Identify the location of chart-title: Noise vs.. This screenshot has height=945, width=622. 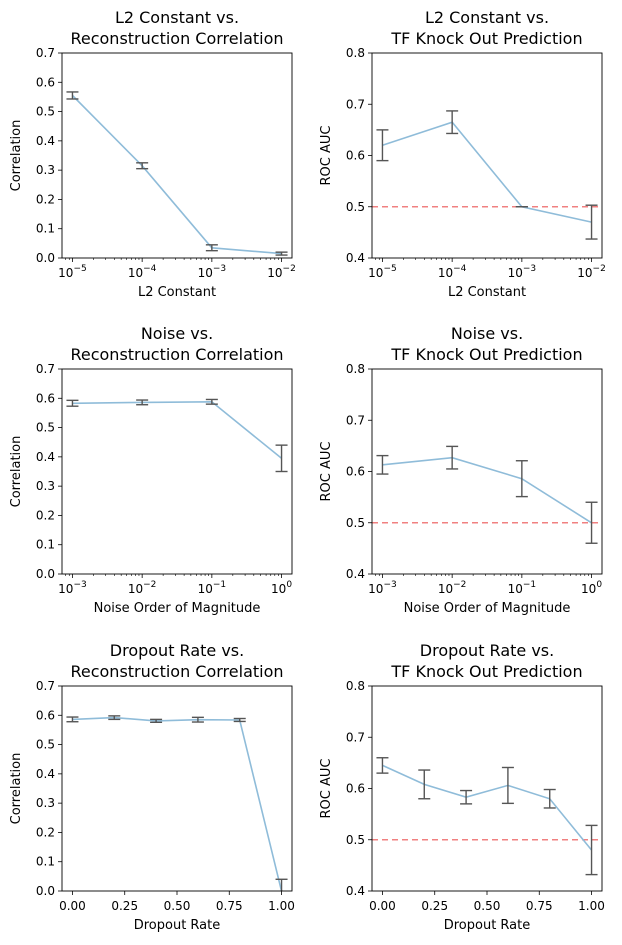
(177, 333).